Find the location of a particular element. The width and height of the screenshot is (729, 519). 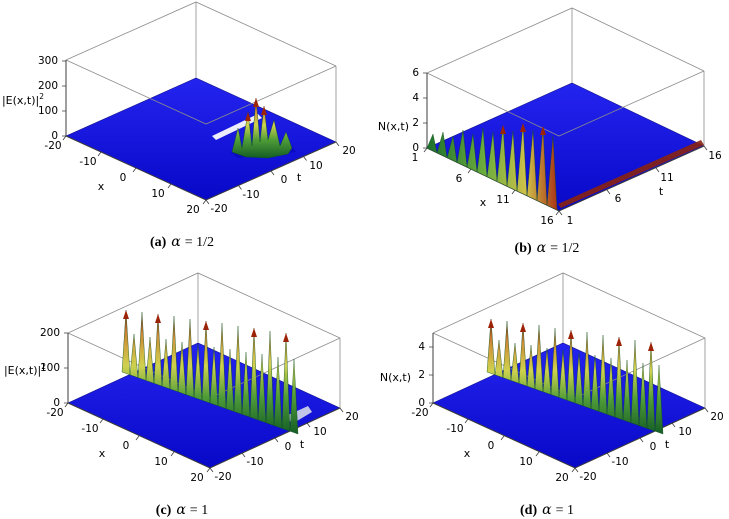

caption-d-tag: (d) is located at coordinates (529, 510).